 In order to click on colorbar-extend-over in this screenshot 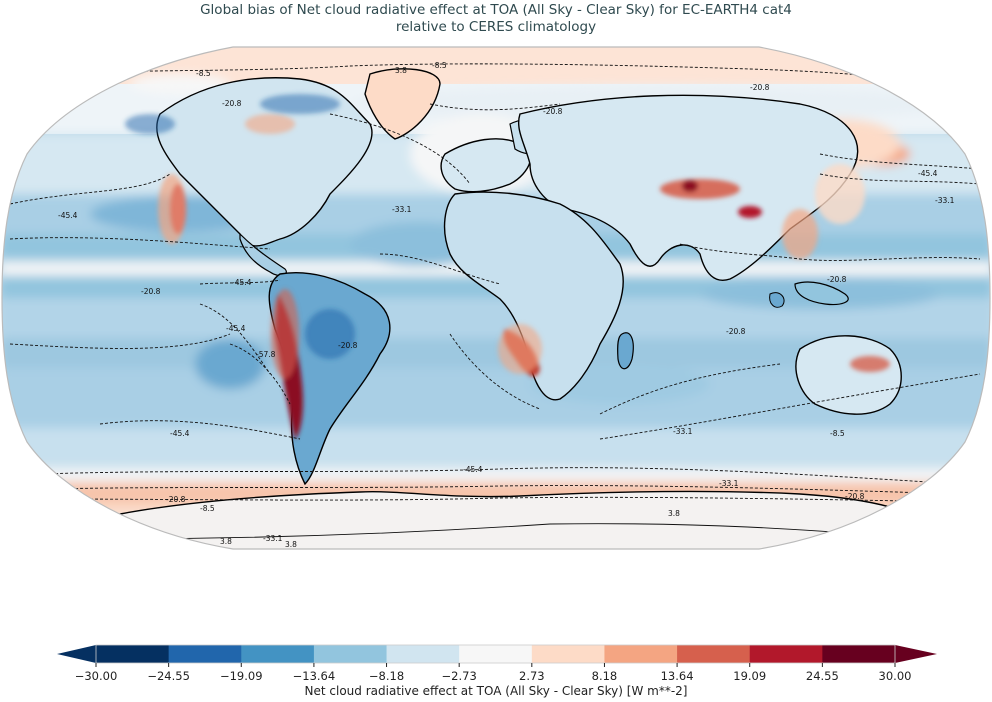, I will do `click(916, 654)`.